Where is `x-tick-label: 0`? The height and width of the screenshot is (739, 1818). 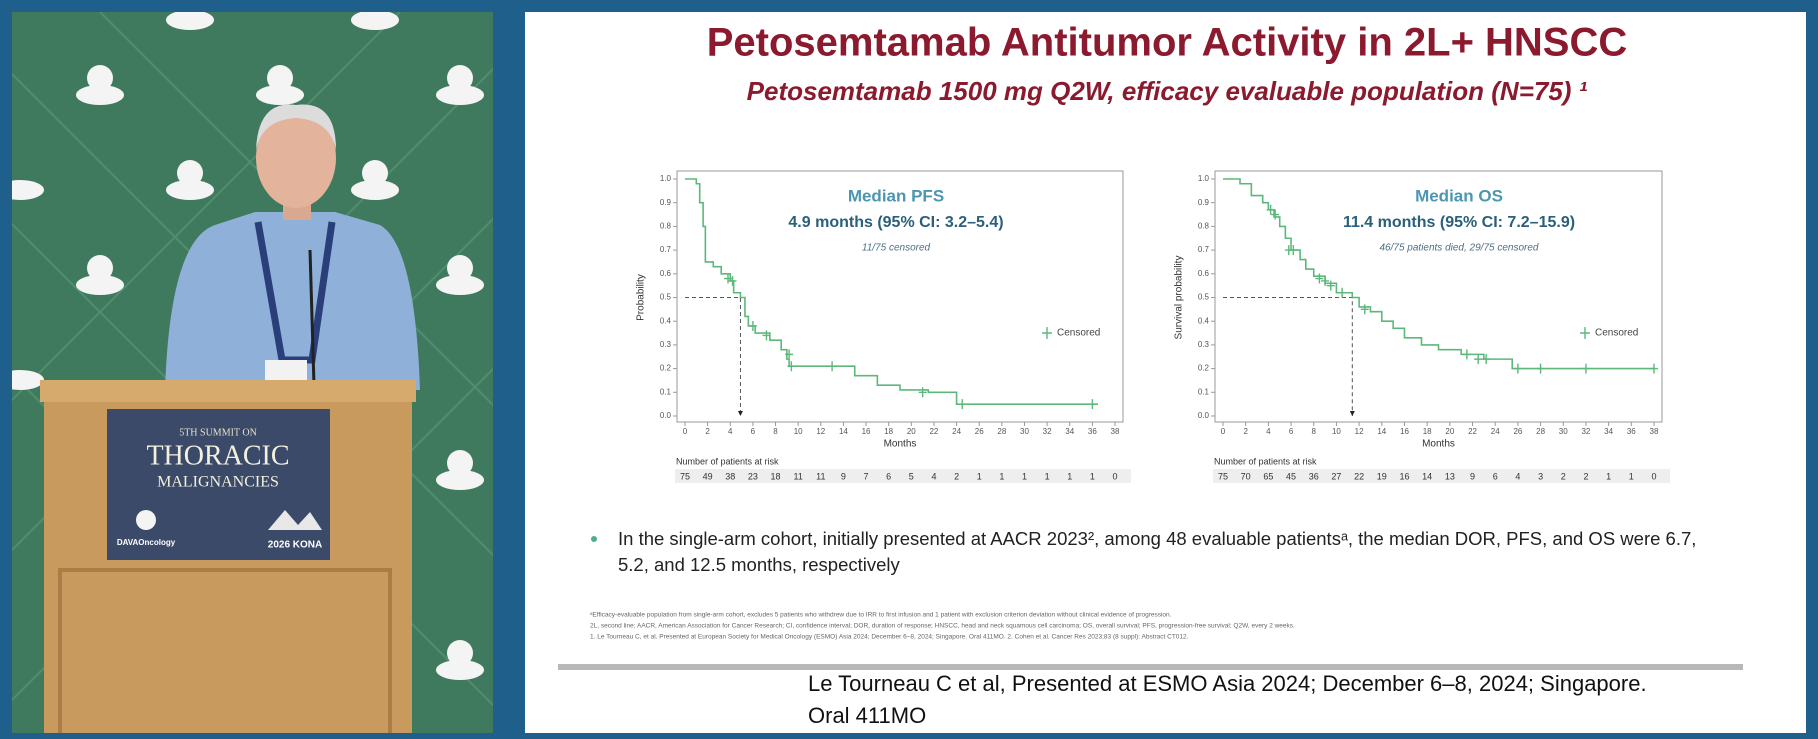
x-tick-label: 0 is located at coordinates (1223, 431).